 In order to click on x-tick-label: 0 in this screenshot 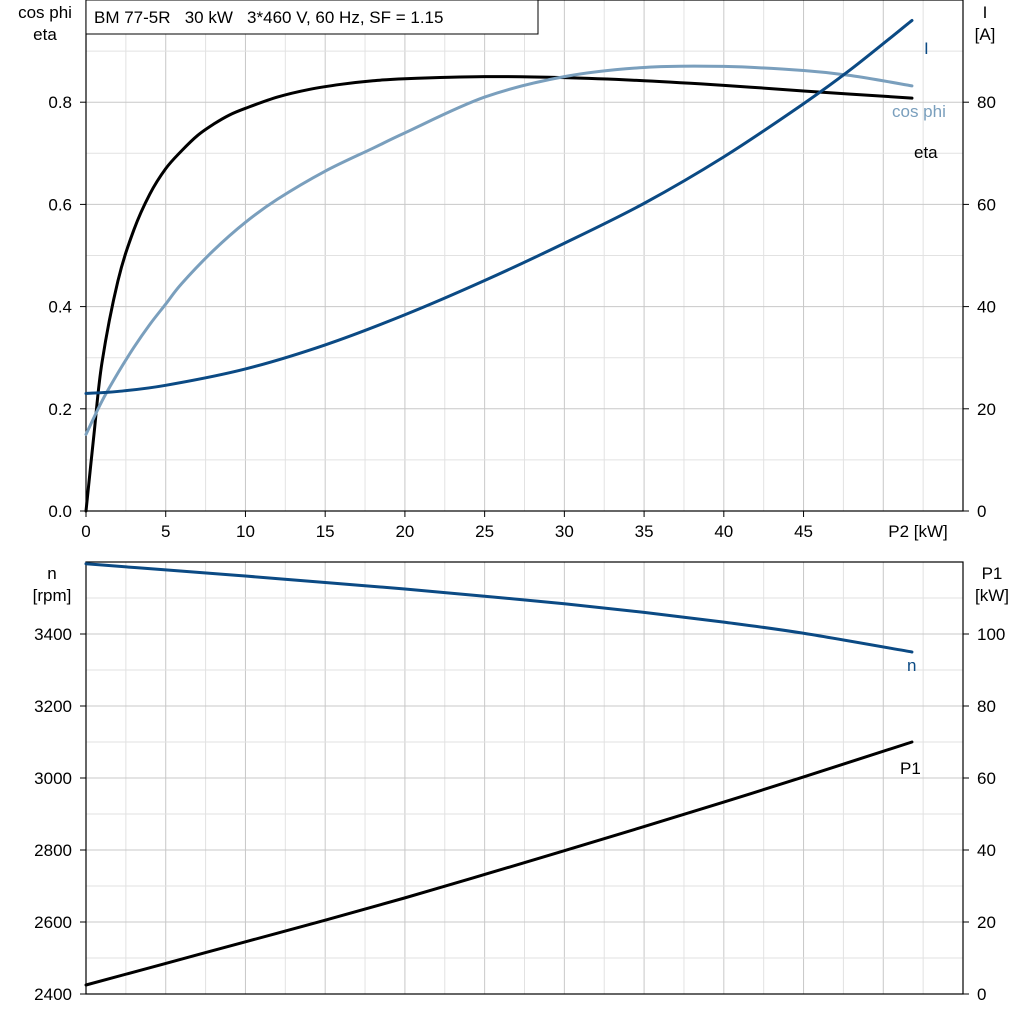, I will do `click(85, 531)`.